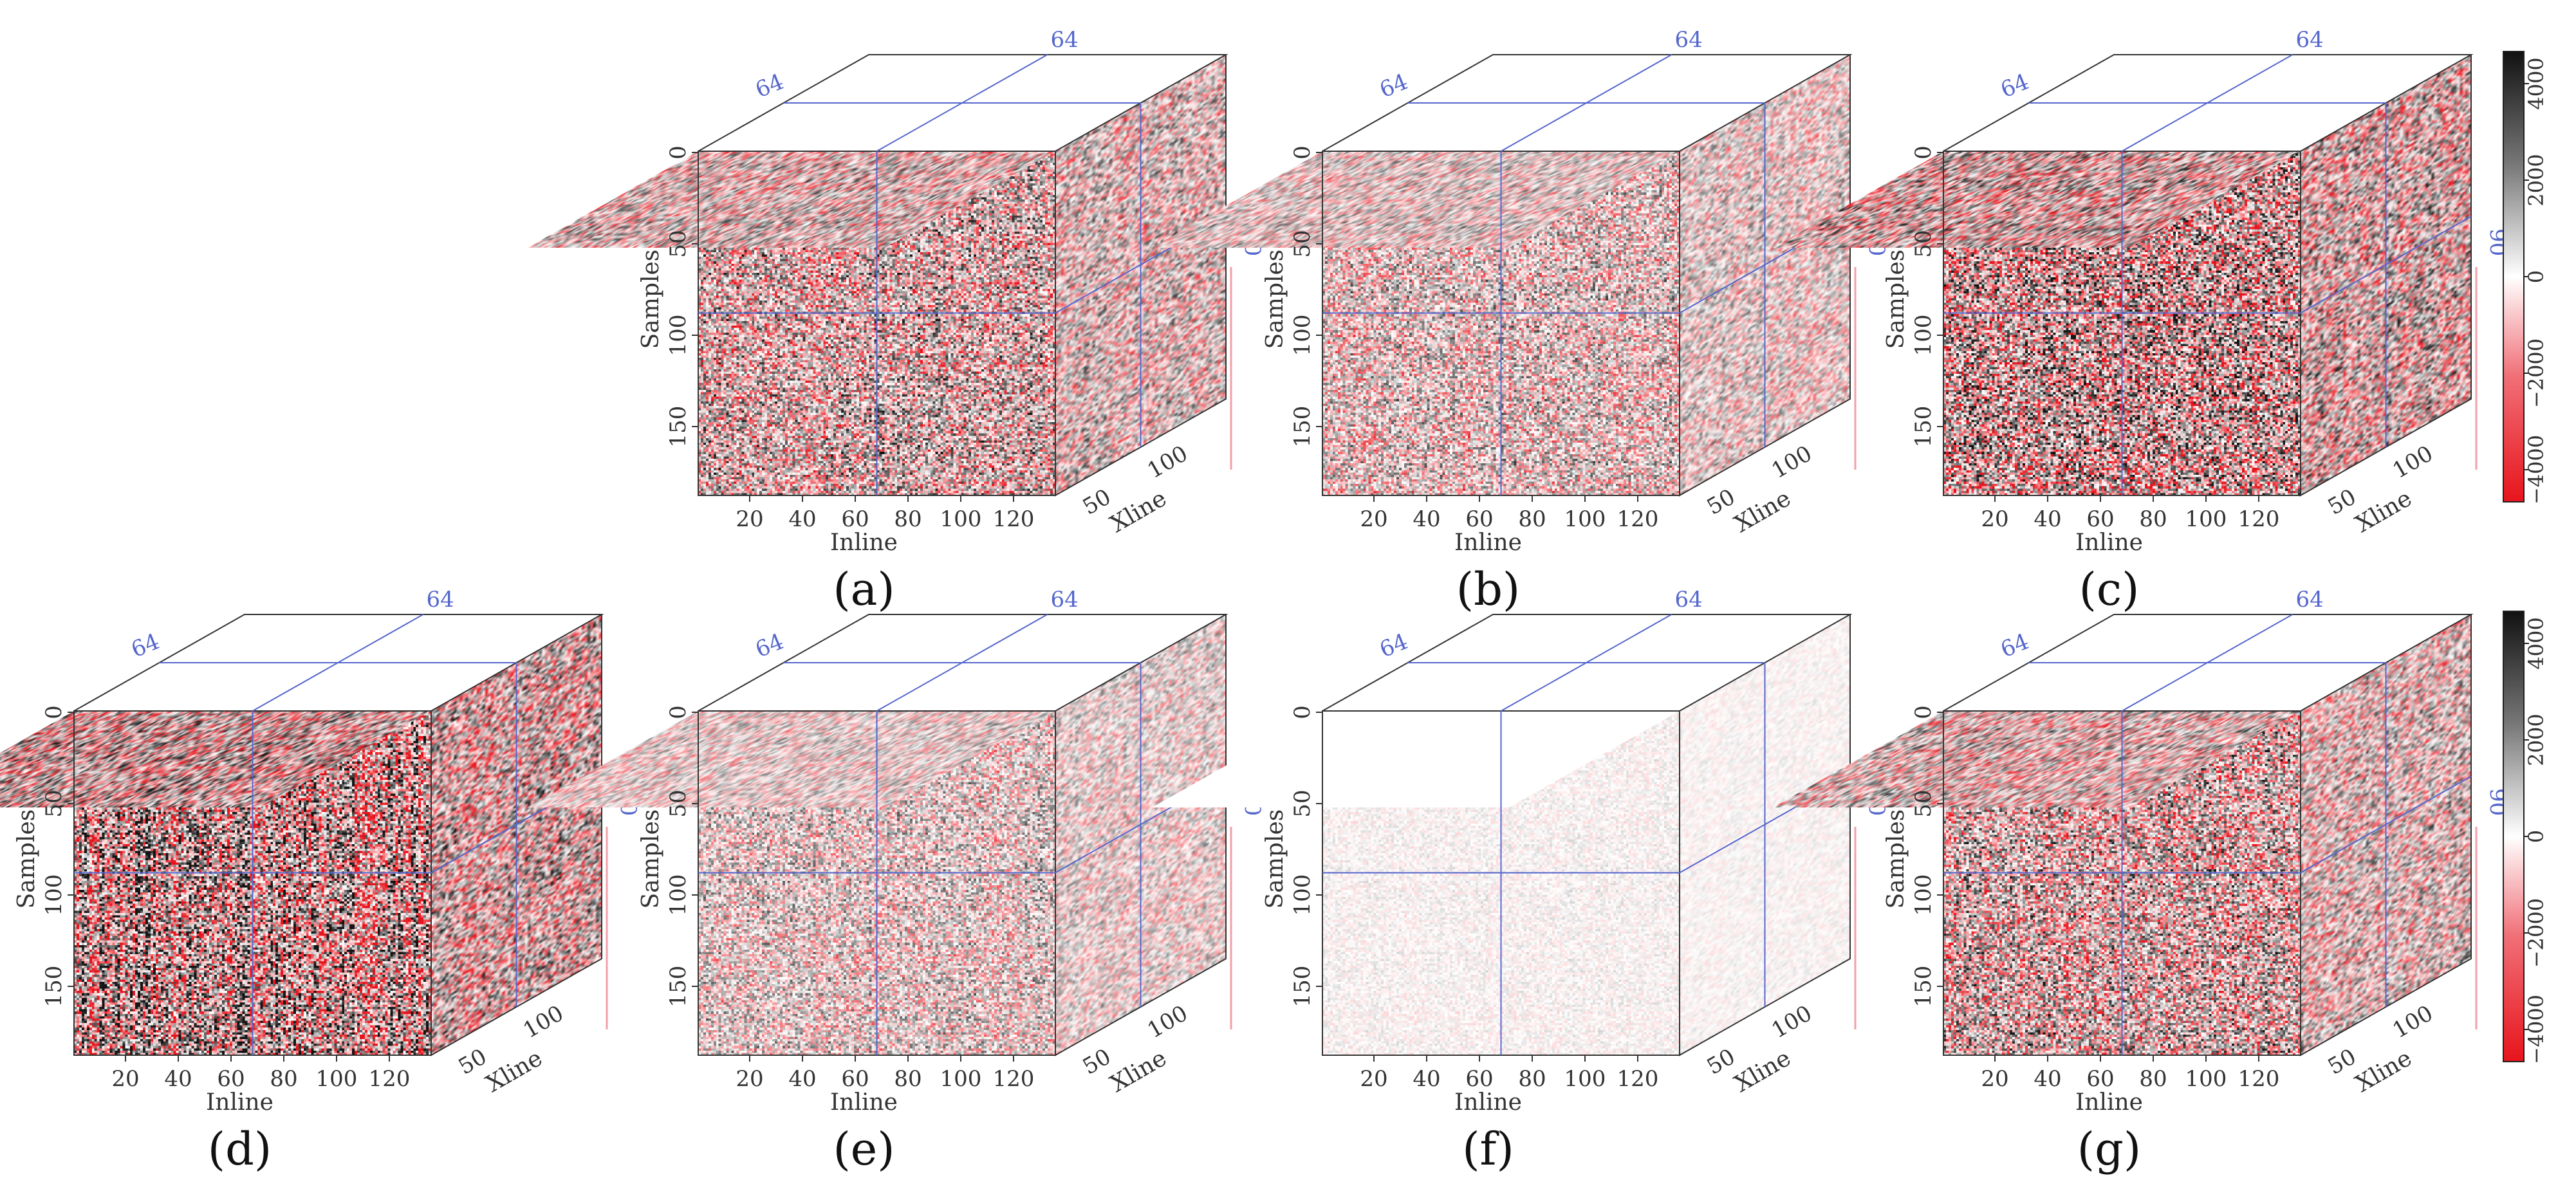 The height and width of the screenshot is (1180, 2576). I want to click on colorbar-tick-label: −2000, so click(2536, 933).